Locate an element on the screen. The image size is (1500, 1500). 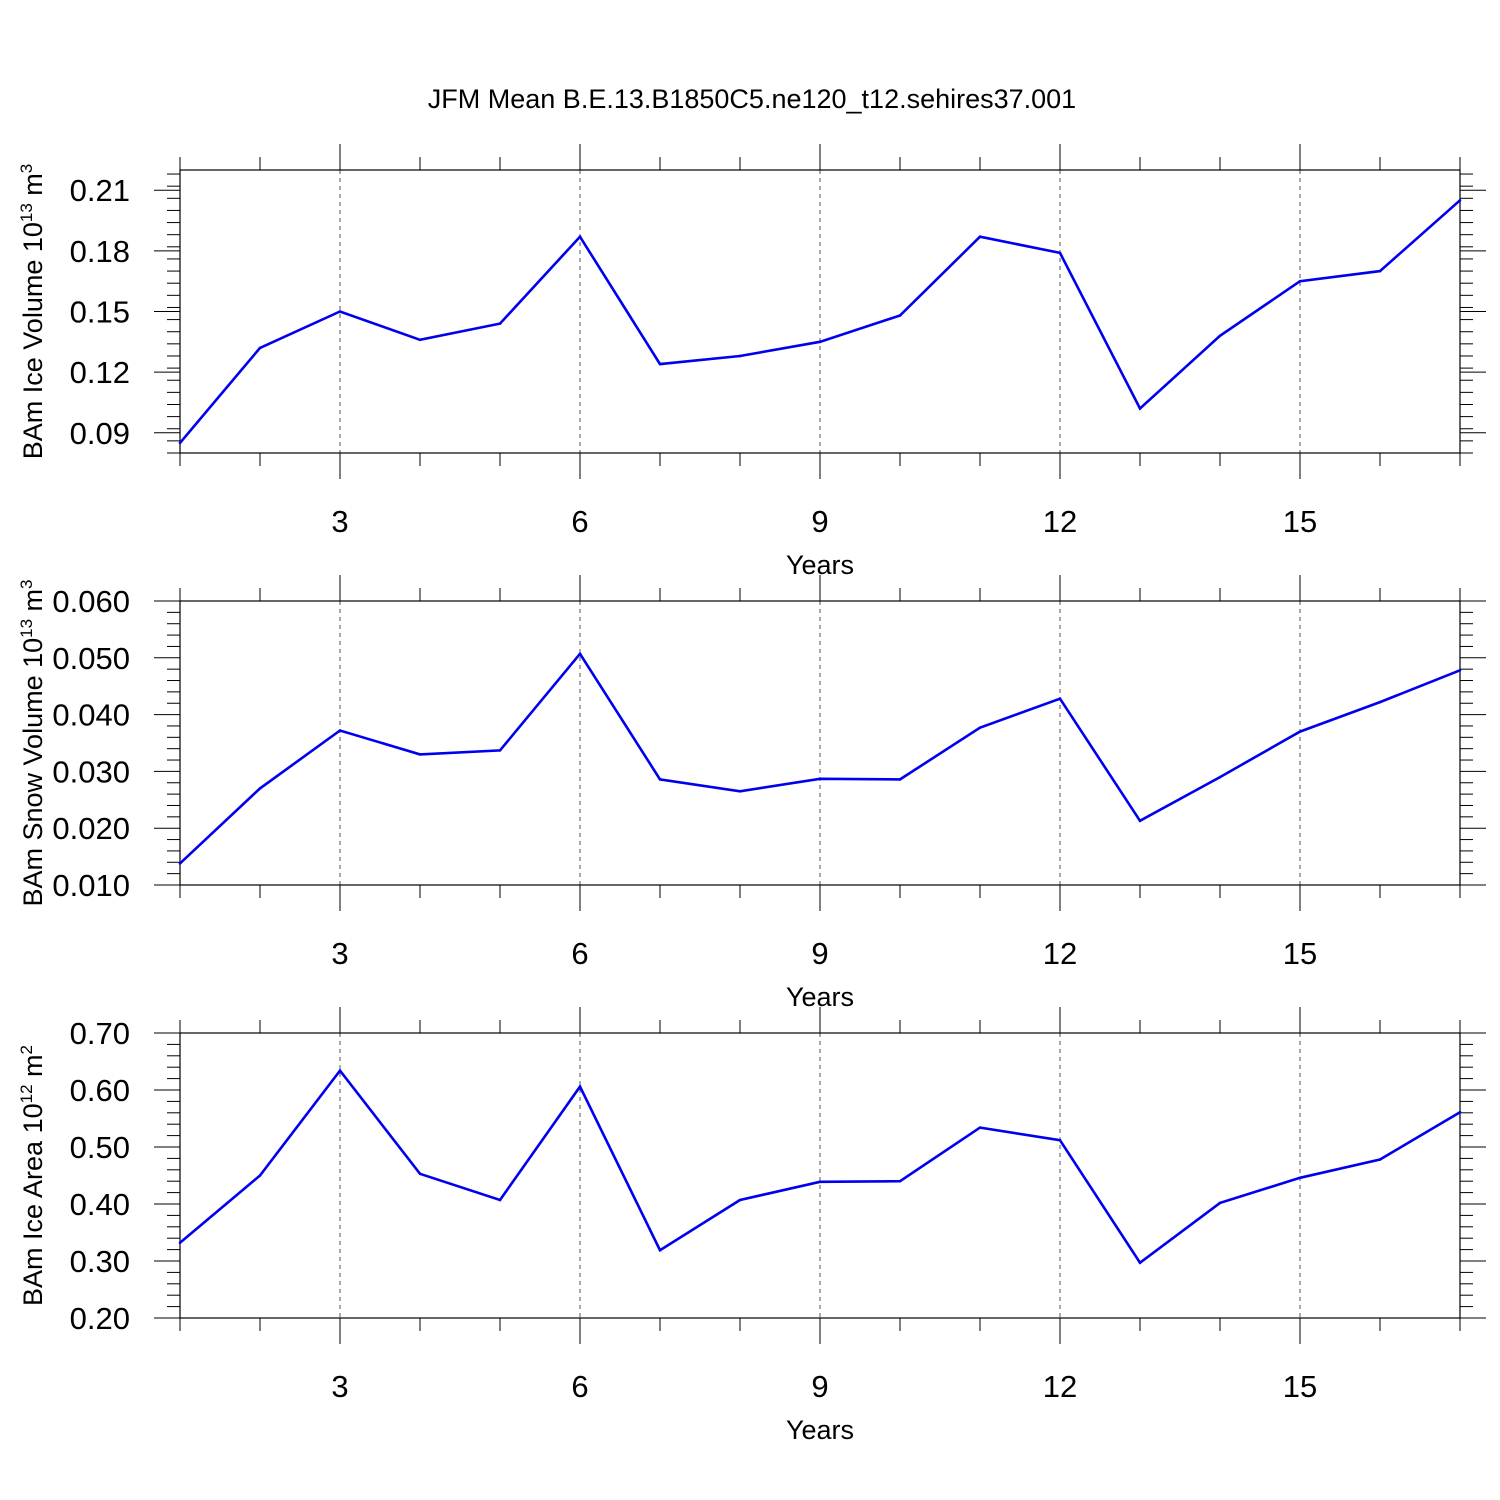
y-tick-label: 0.18 is located at coordinates (100, 251).